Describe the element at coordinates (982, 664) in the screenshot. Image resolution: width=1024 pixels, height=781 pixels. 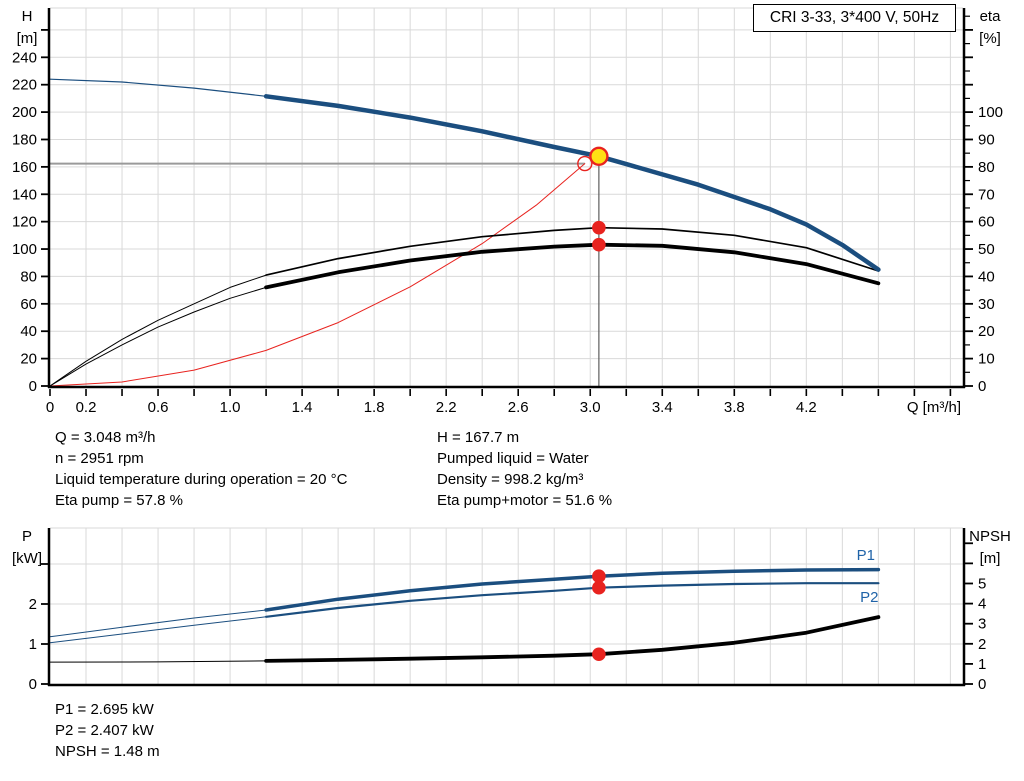
I see `right-axis-tick-label: 1` at that location.